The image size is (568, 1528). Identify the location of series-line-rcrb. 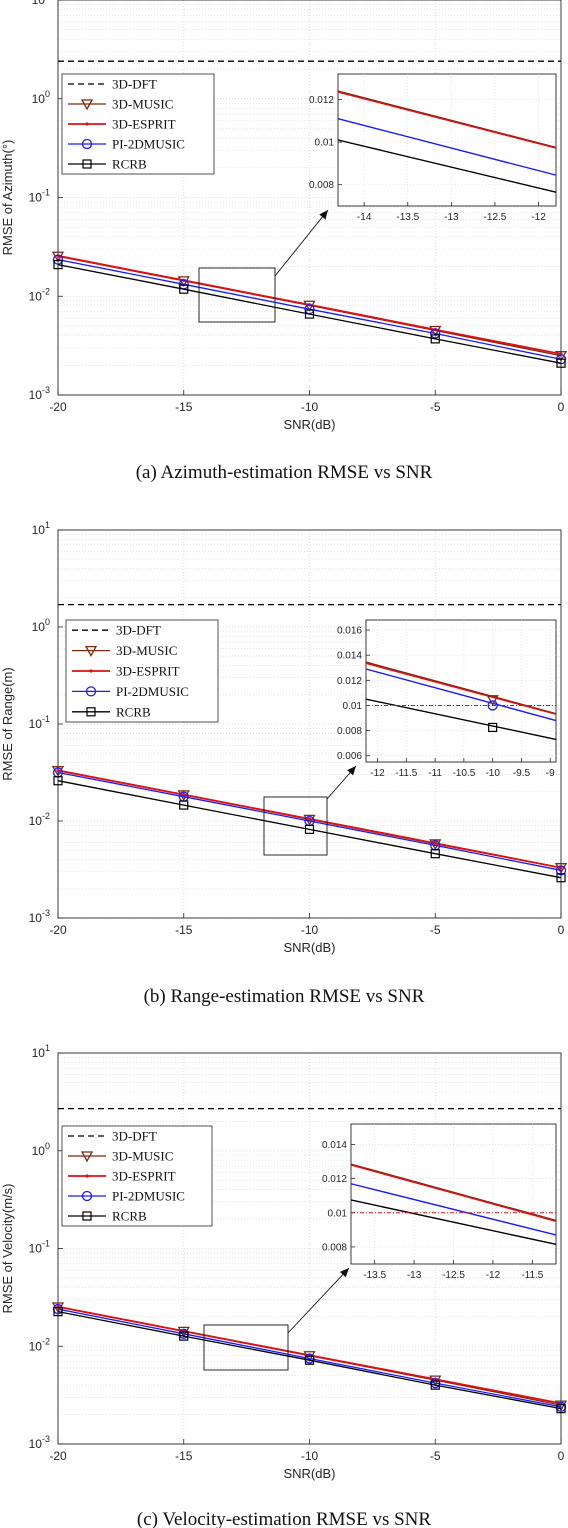
(309, 829).